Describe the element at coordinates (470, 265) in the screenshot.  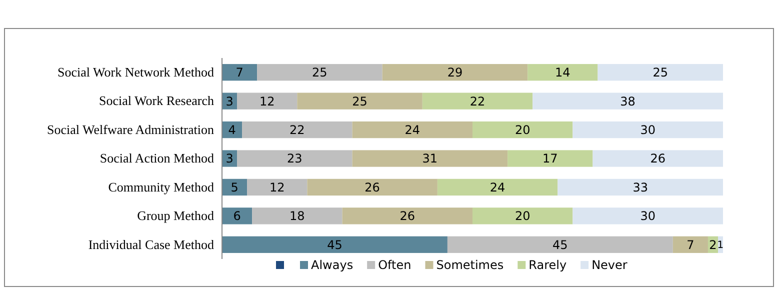
I see `legend-label: Sometimes` at that location.